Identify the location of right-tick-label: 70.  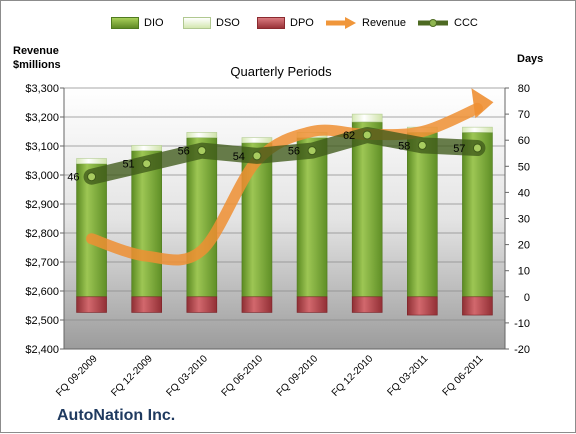
(524, 115).